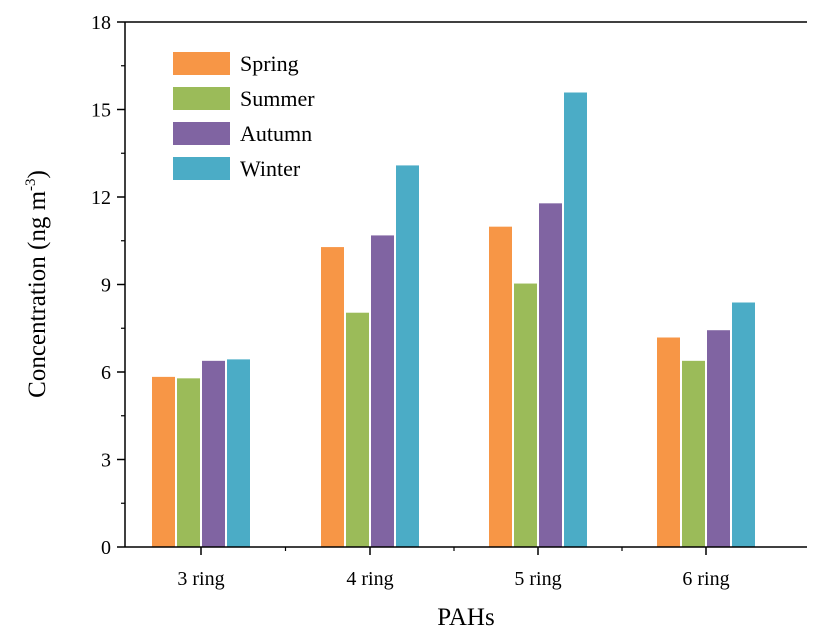 The width and height of the screenshot is (819, 635). Describe the element at coordinates (106, 461) in the screenshot. I see `y-tick-label: 3` at that location.